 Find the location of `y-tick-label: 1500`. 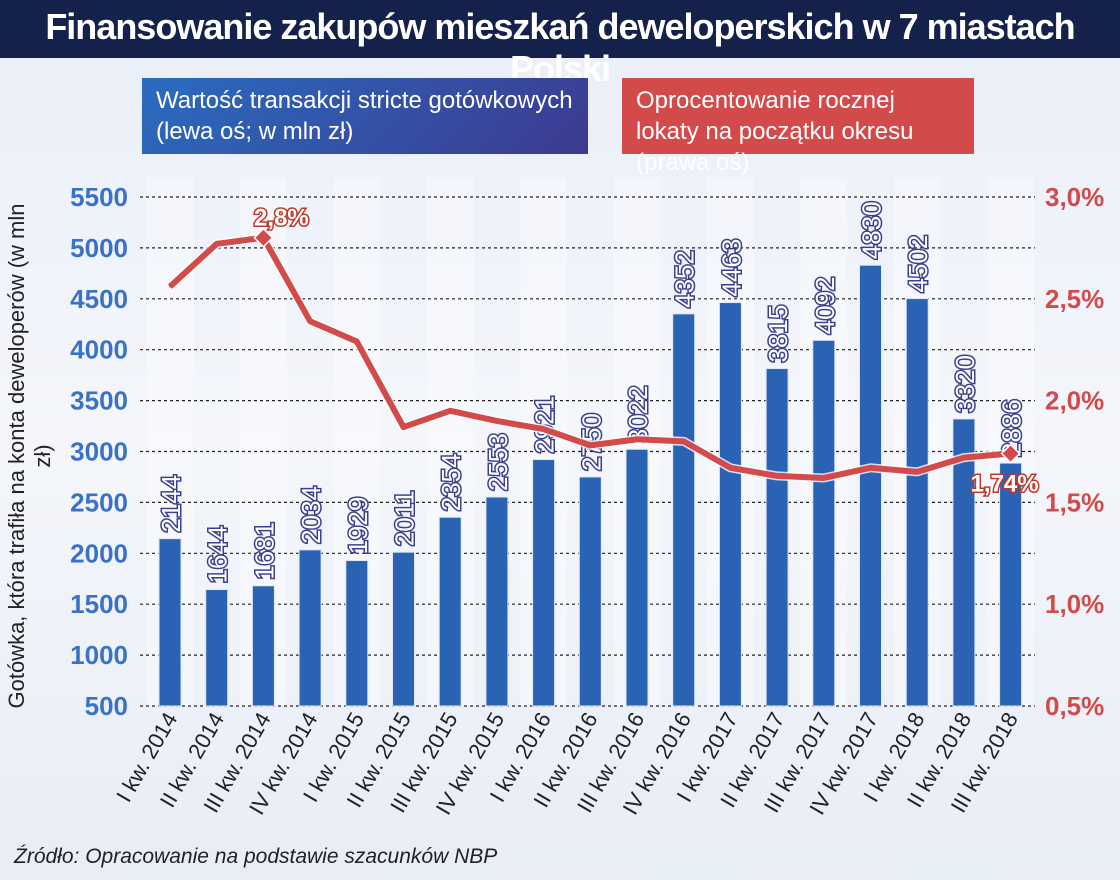

y-tick-label: 1500 is located at coordinates (99, 604).